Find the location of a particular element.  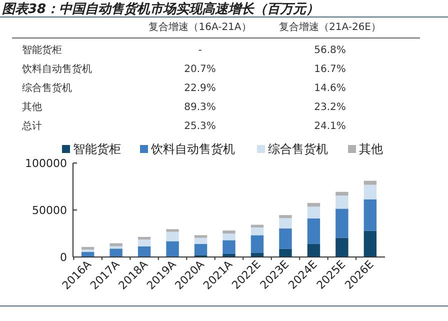

legend-label: 饮料自动售货机 is located at coordinates (192, 149).